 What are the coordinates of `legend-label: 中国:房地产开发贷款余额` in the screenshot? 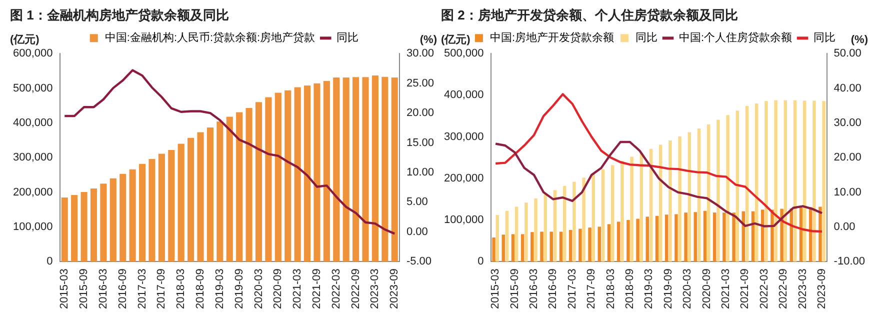 It's located at (552, 37).